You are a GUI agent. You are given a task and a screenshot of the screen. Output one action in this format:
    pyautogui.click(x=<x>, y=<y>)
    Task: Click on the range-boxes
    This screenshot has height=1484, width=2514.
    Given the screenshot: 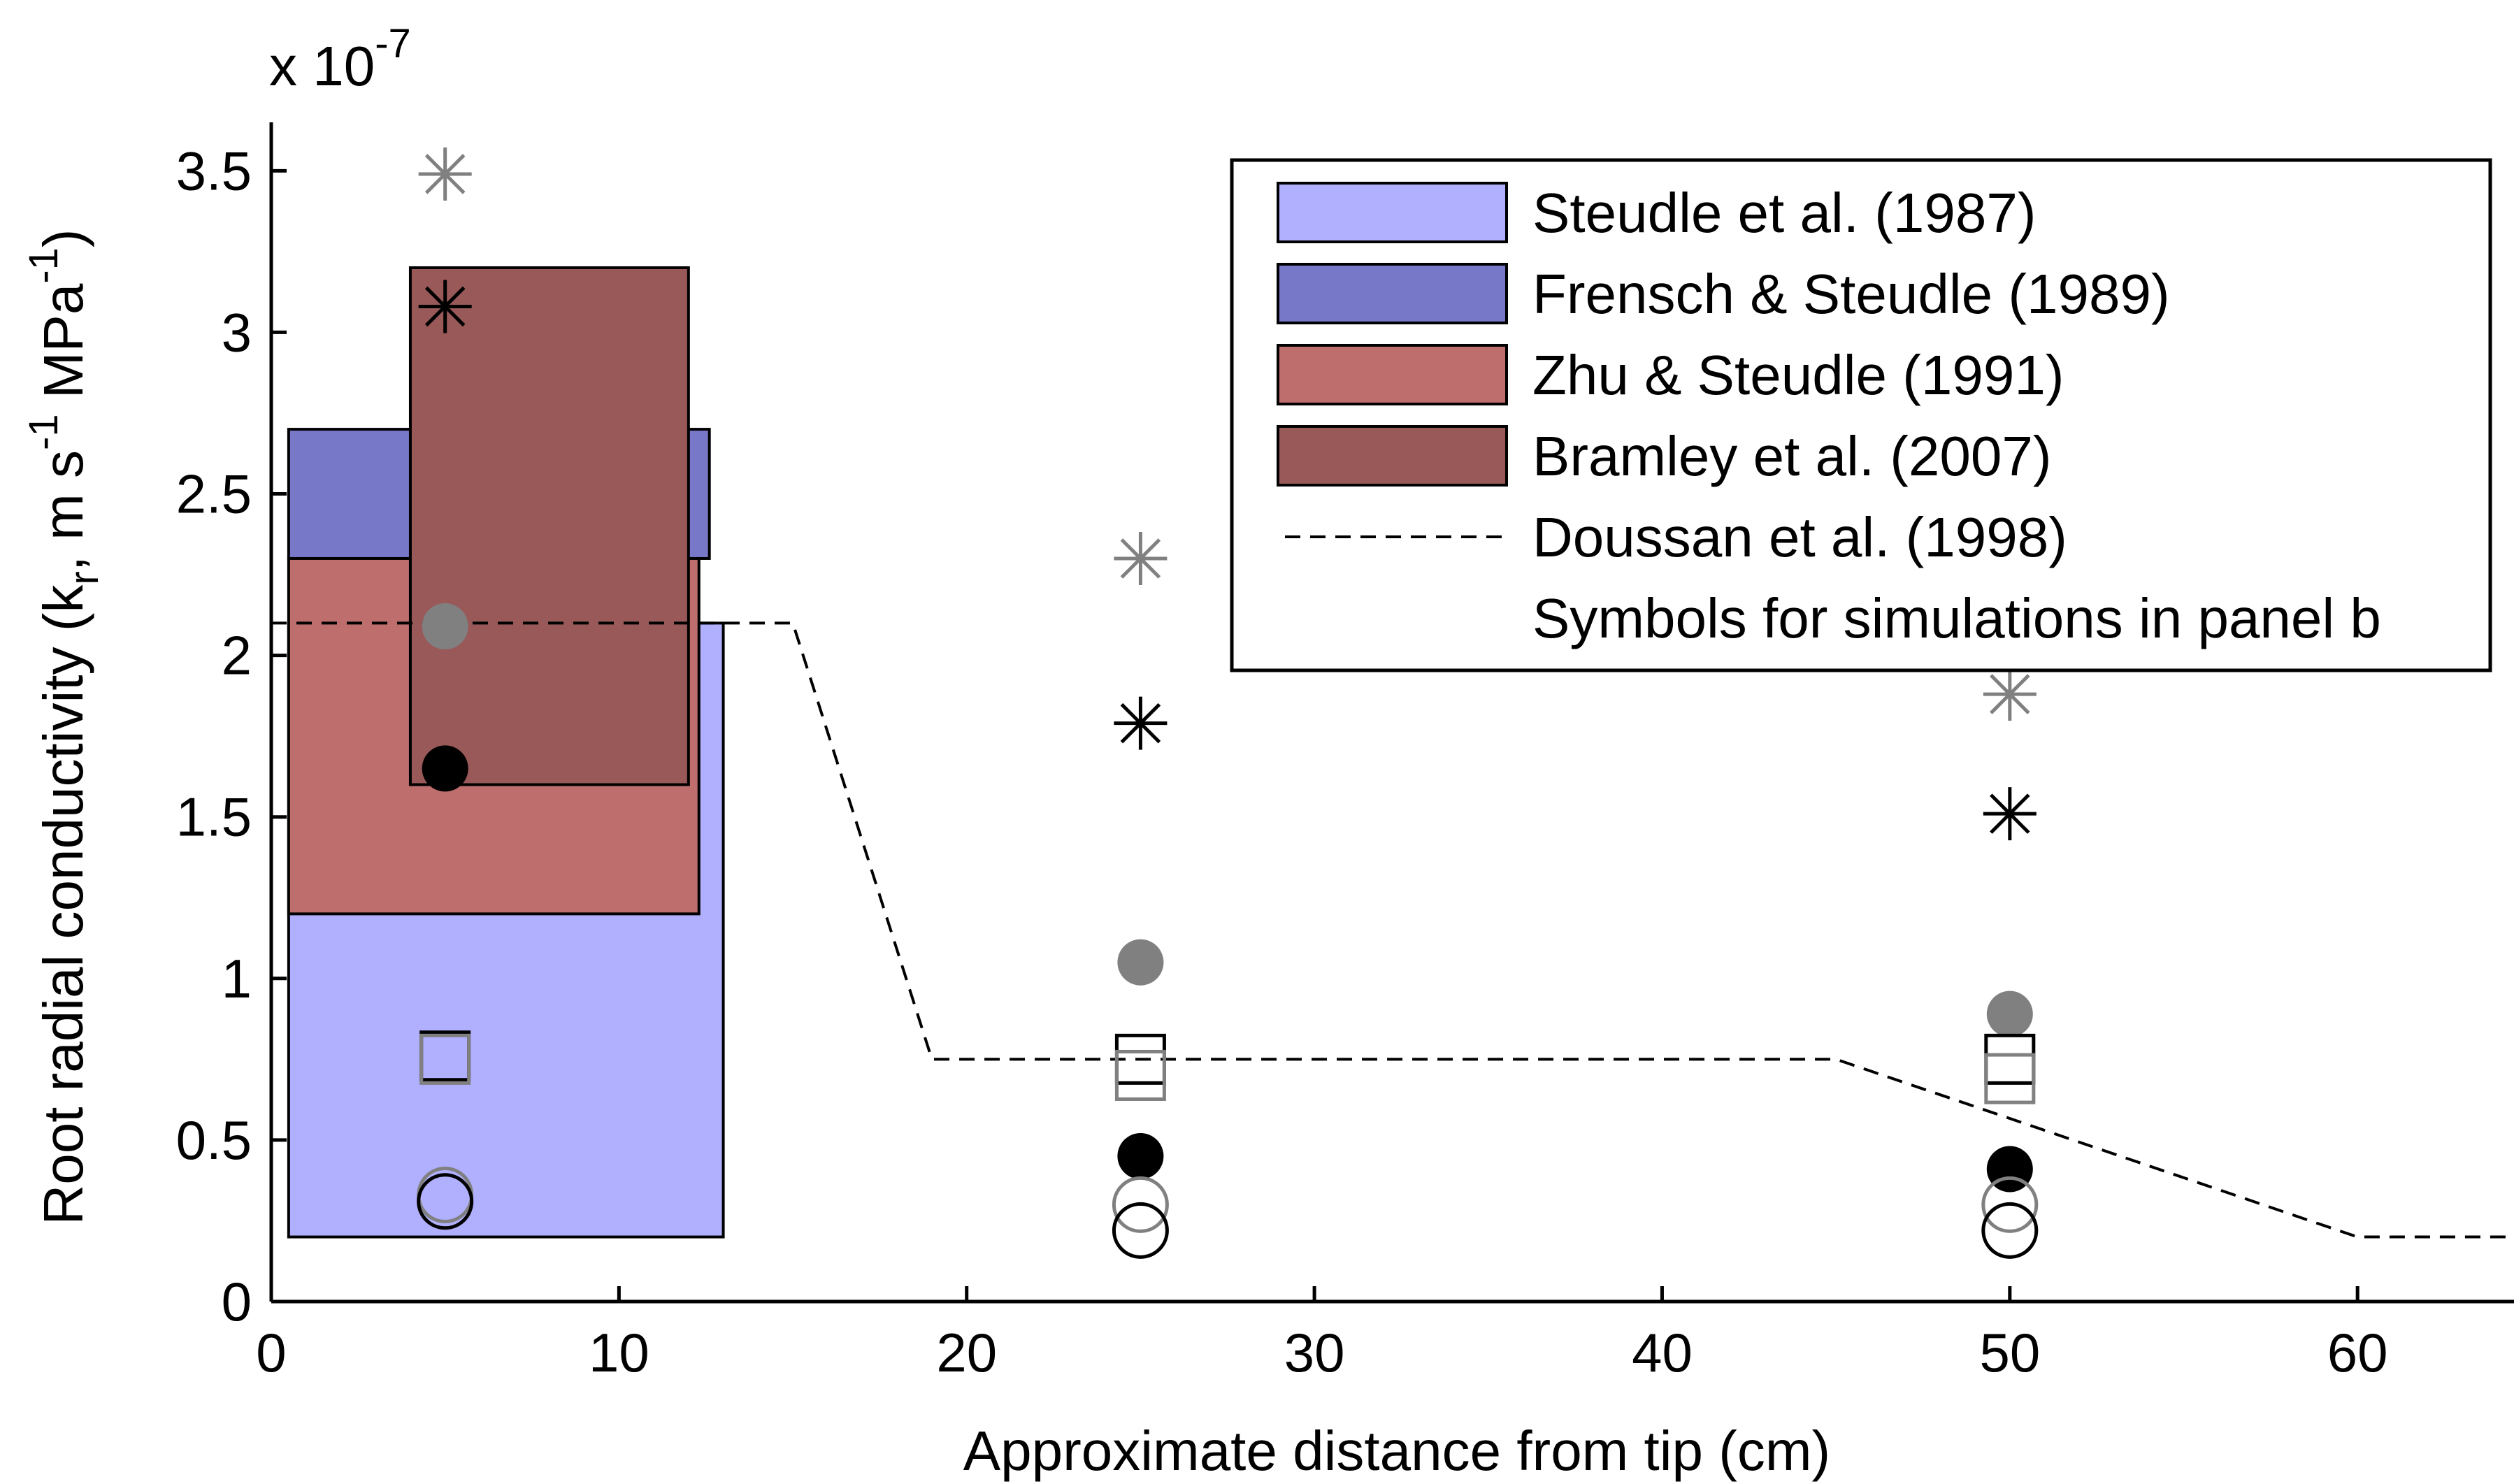 What is the action you would take?
    pyautogui.click(x=506, y=752)
    